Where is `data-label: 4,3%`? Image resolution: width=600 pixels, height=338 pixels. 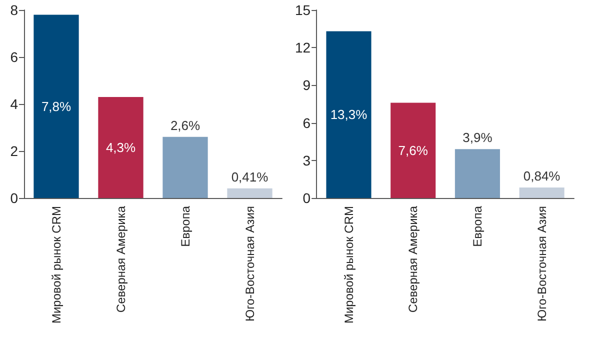 data-label: 4,3% is located at coordinates (121, 147).